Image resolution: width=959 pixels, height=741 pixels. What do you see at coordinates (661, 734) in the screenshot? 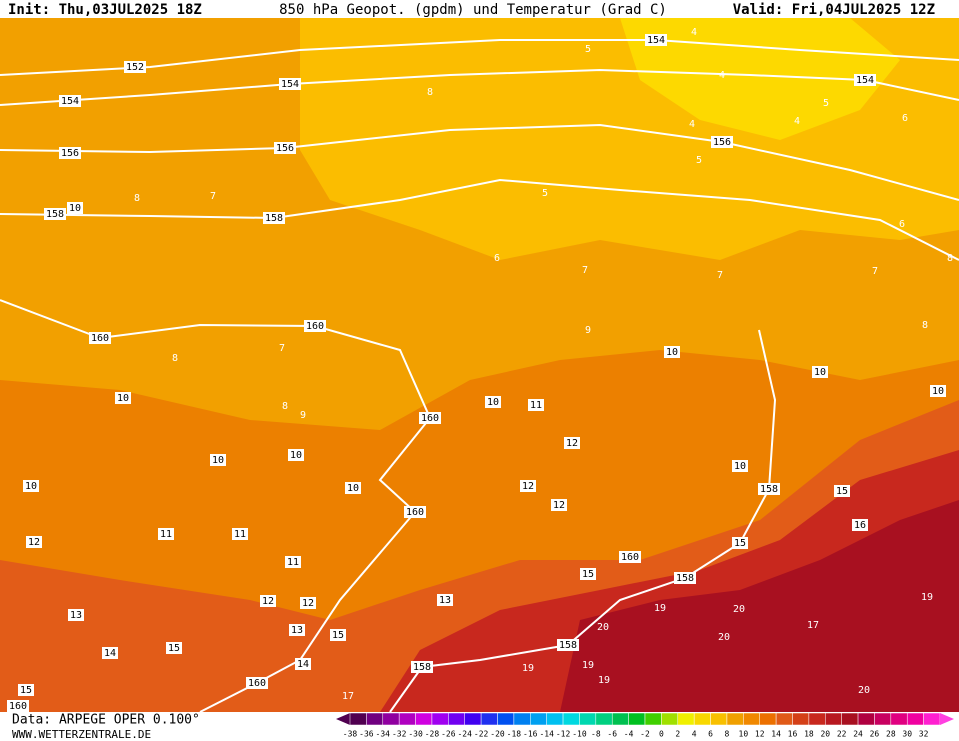
I see `colorbar-label: 0` at bounding box center [661, 734].